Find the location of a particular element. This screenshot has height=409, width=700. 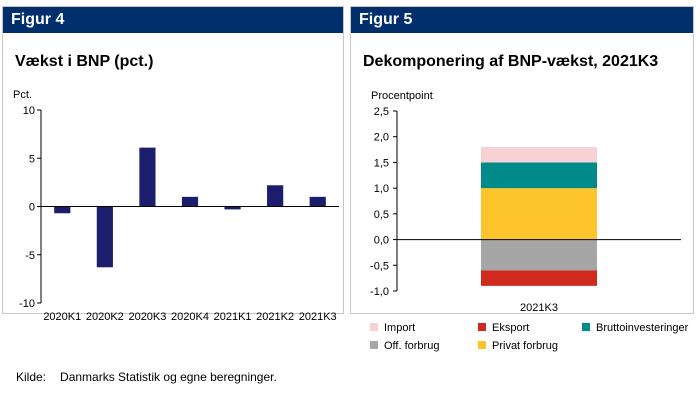

figure-5-header: Figur 5 is located at coordinates (522, 20).